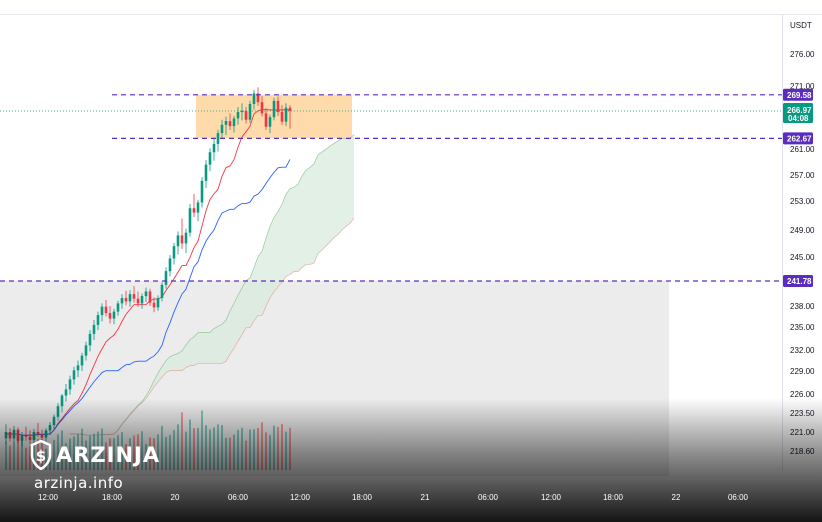 The width and height of the screenshot is (822, 522). Describe the element at coordinates (798, 94) in the screenshot. I see `level-price-tag: 269.58` at that location.